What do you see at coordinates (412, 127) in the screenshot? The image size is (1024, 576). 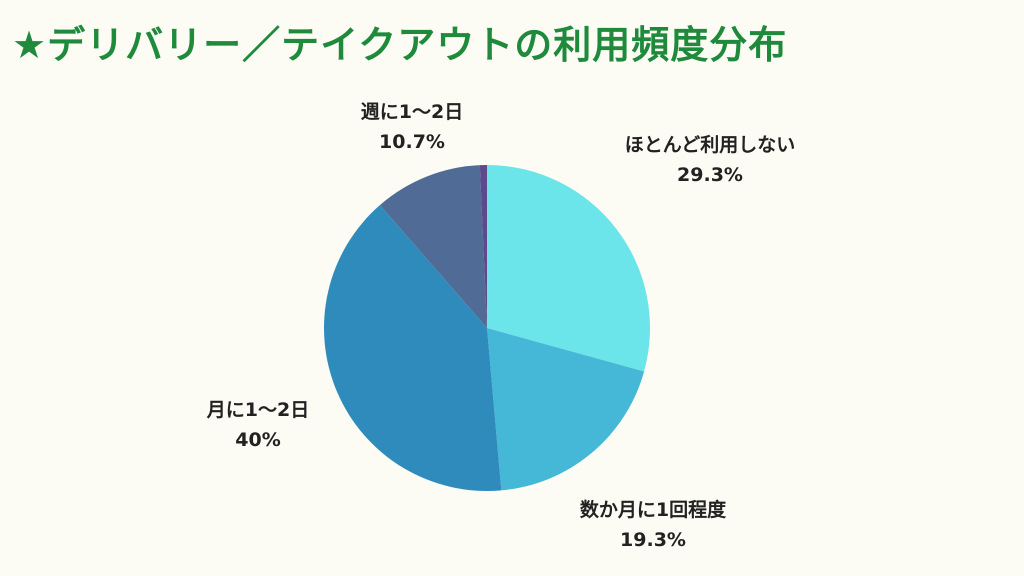 I see `slice-label-shuu: 週に1〜2日 10.7%` at bounding box center [412, 127].